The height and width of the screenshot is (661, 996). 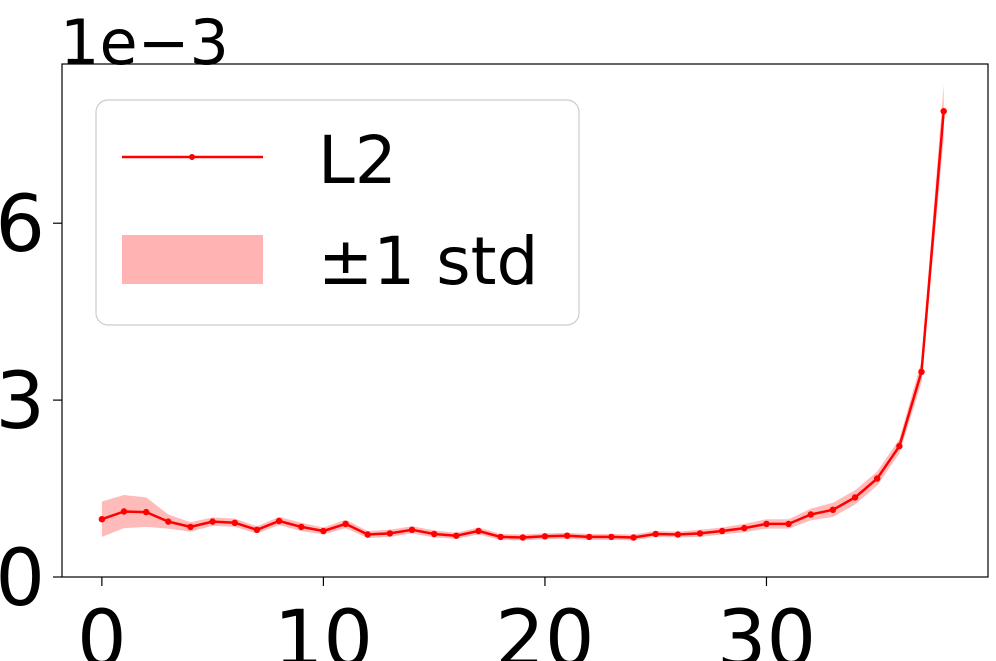 I want to click on y-tick-label: 6, so click(x=22, y=225).